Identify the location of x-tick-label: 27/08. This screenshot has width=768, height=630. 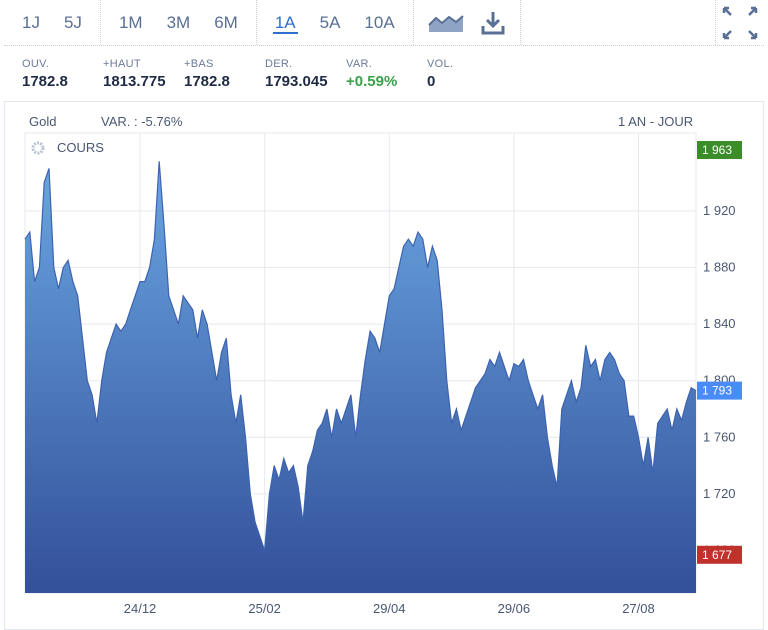
(638, 608).